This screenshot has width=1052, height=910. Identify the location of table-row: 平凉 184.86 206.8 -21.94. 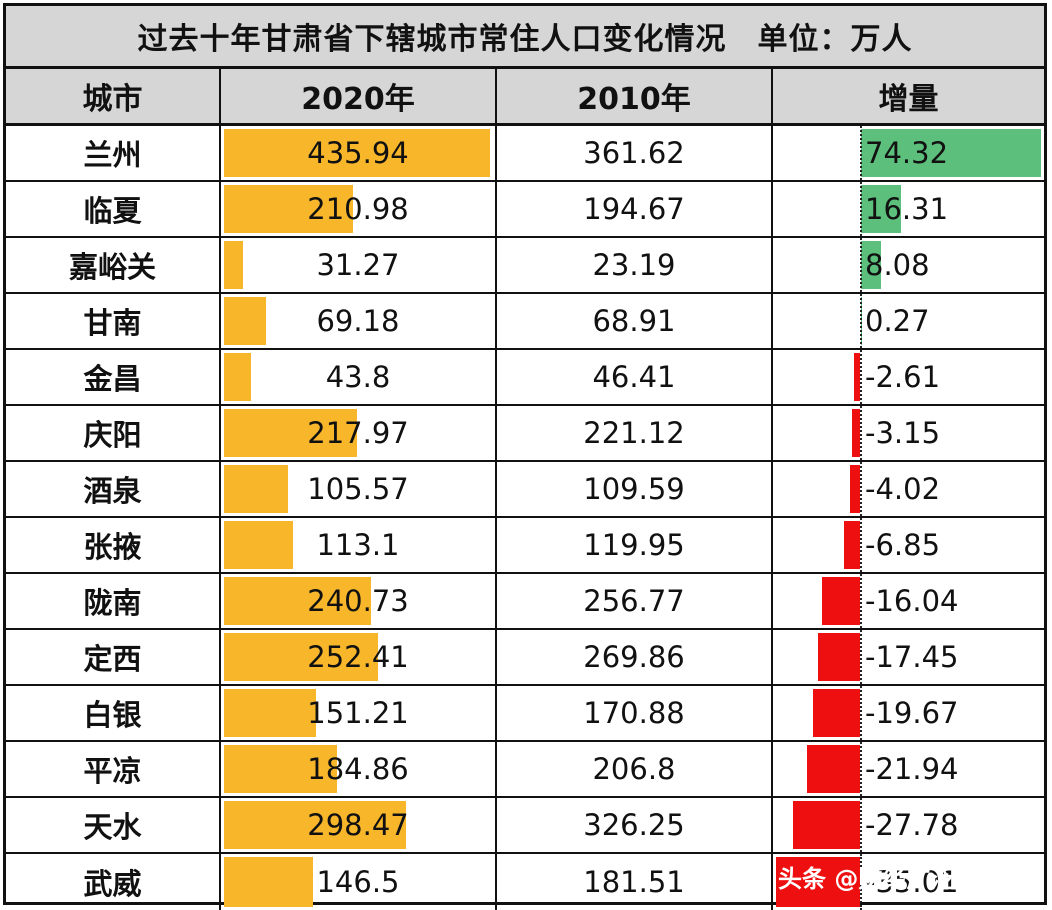
(525, 770).